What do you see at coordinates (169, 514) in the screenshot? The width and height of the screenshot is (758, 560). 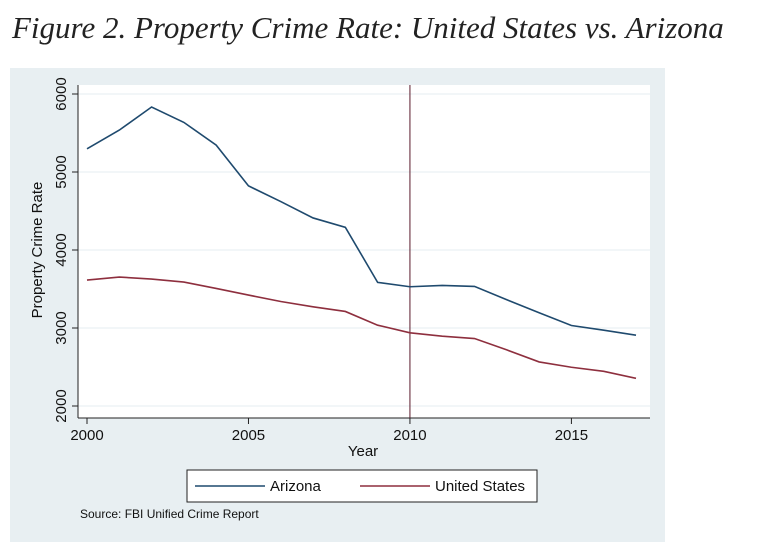 I see `source-note: Source: FBI Unified Crime Report` at bounding box center [169, 514].